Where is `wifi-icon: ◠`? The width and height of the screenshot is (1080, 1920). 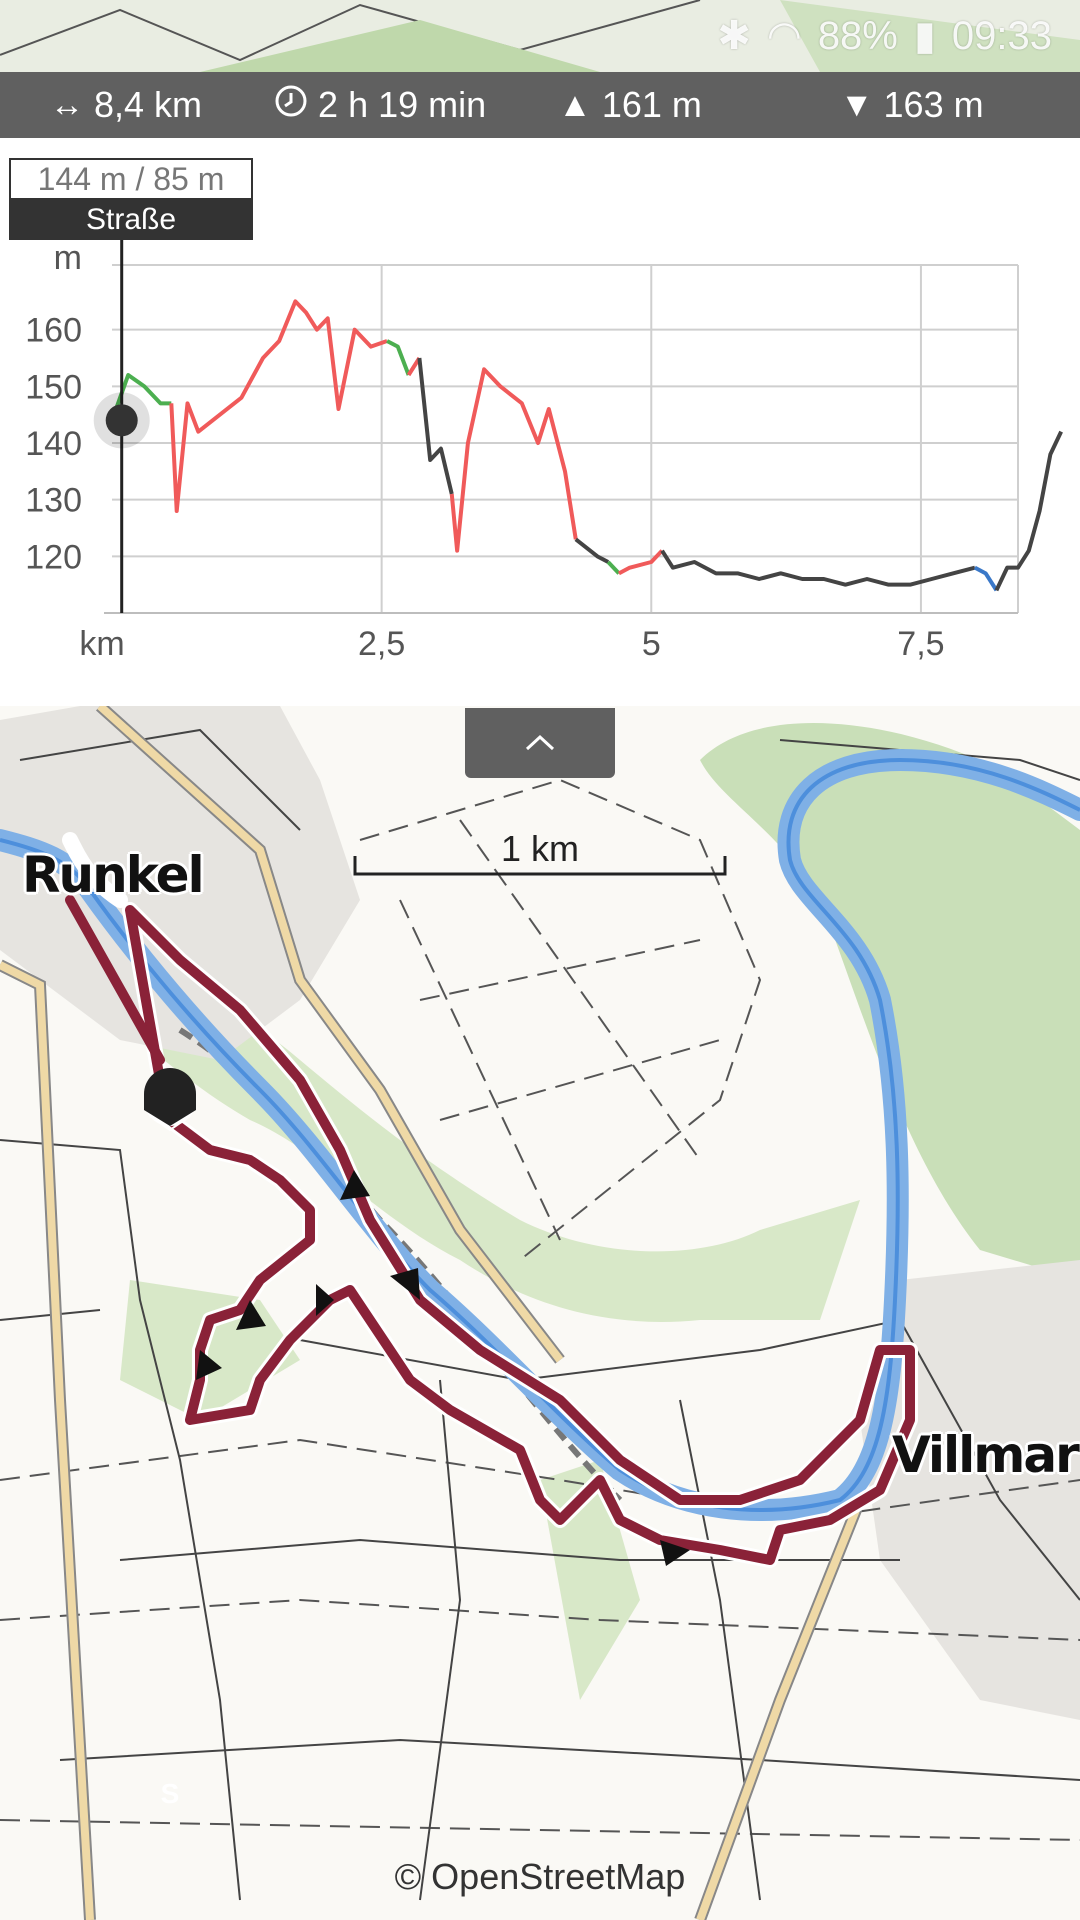 wifi-icon: ◠ is located at coordinates (784, 36).